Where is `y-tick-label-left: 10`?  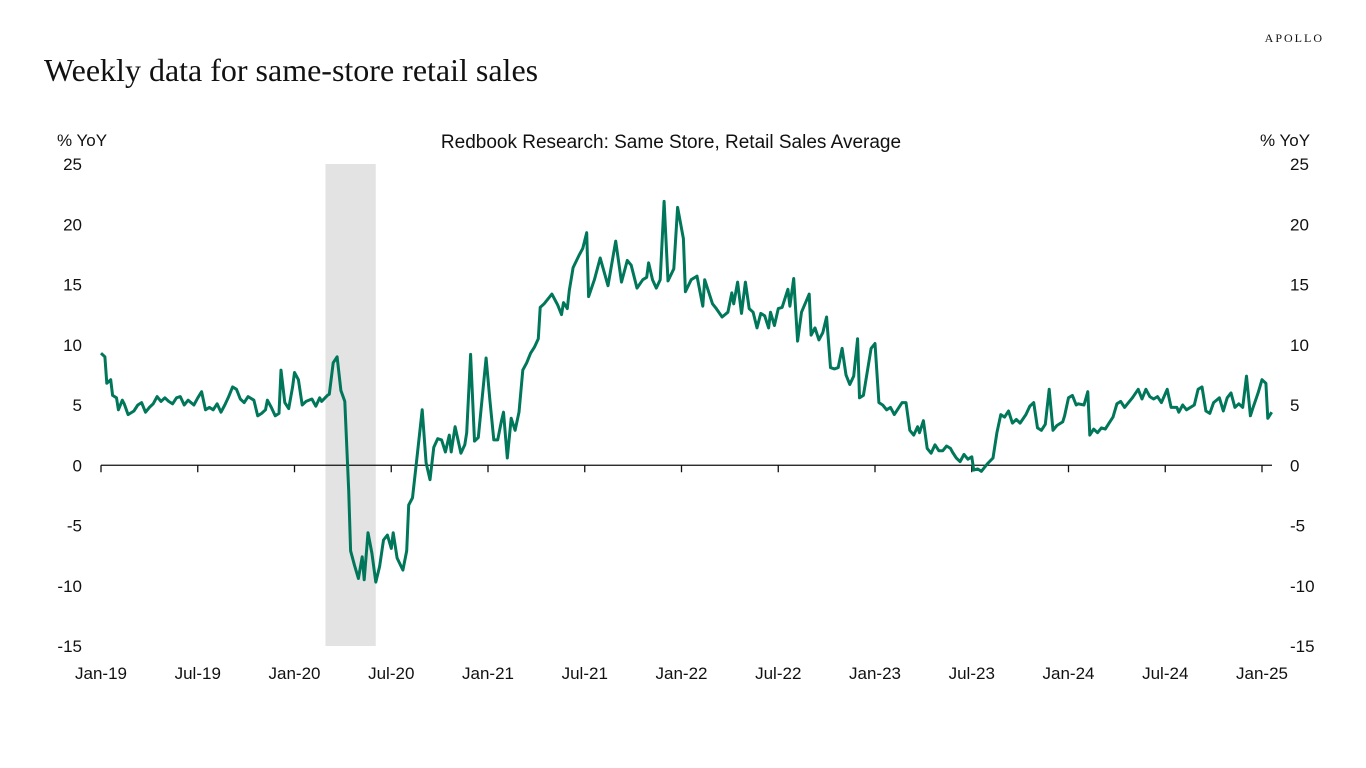
y-tick-label-left: 10 is located at coordinates (72, 345).